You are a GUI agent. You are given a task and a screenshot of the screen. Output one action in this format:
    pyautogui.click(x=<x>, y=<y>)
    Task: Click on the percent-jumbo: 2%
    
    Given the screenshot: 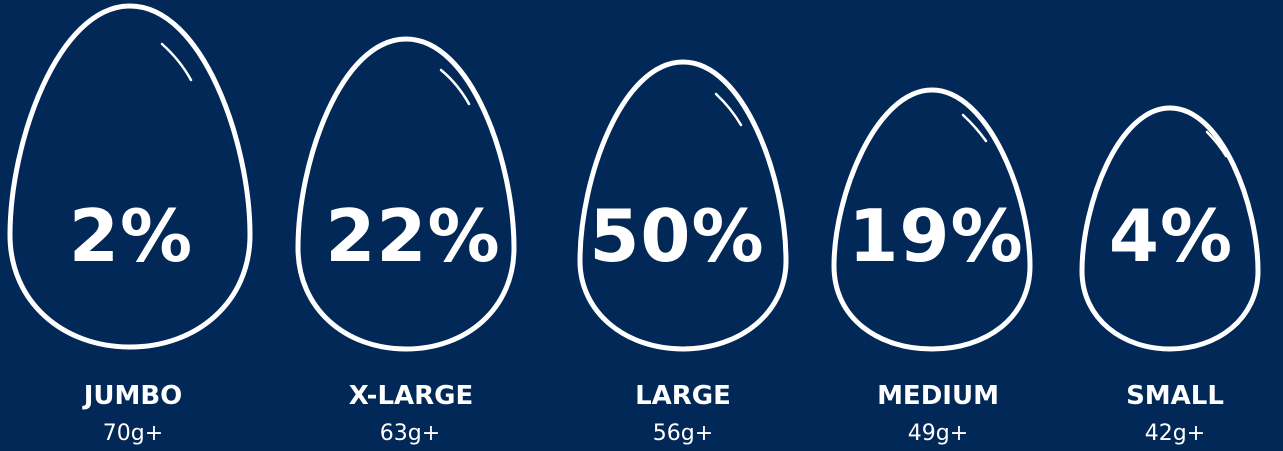 What is the action you would take?
    pyautogui.click(x=131, y=236)
    